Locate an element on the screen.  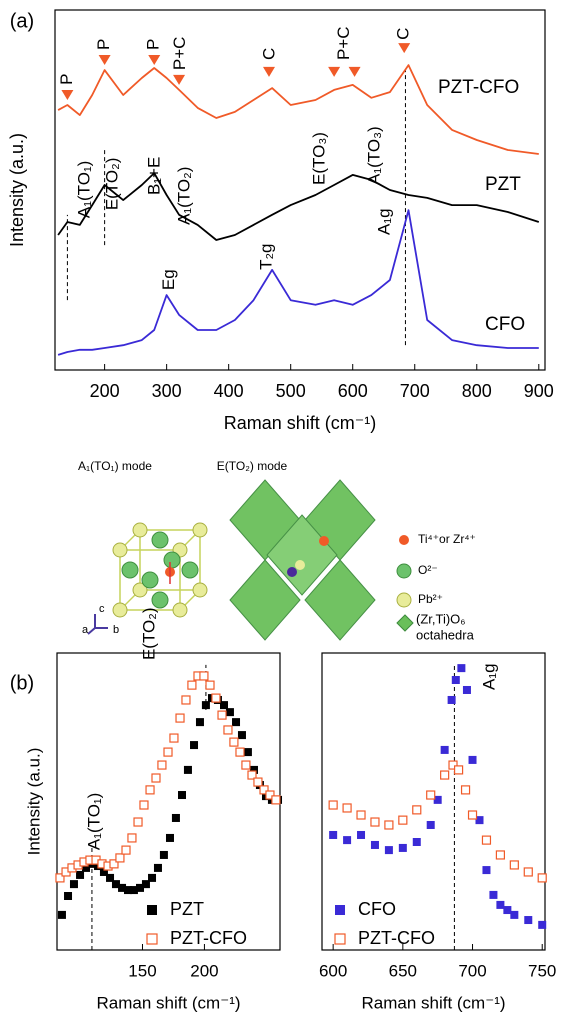
annotation: A₁g is located at coordinates (383, 221).